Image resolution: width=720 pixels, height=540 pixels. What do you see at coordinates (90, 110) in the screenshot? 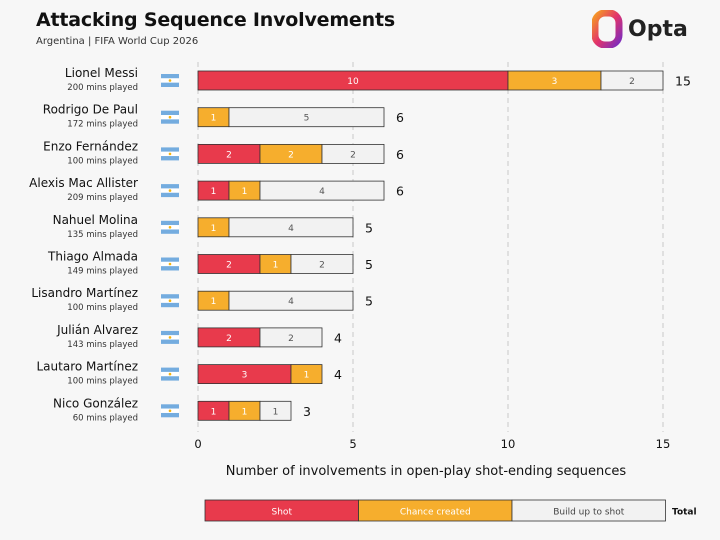
I see `player-name: Rodrigo De Paul` at bounding box center [90, 110].